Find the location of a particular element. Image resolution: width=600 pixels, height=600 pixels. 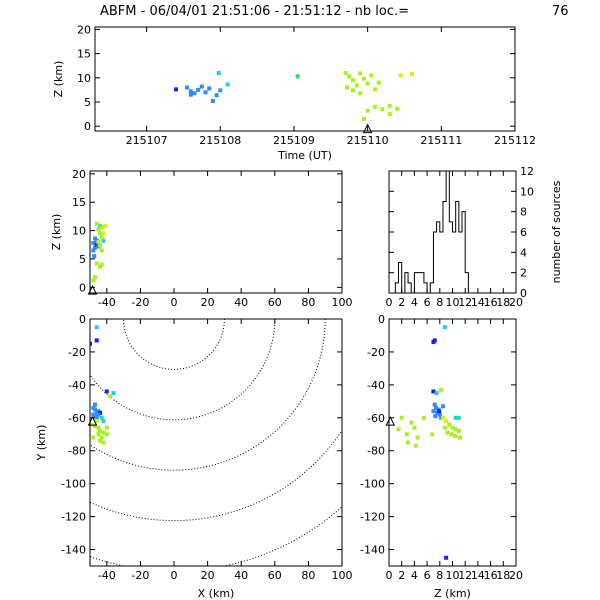

x-tick-label: 215111 is located at coordinates (441, 140).